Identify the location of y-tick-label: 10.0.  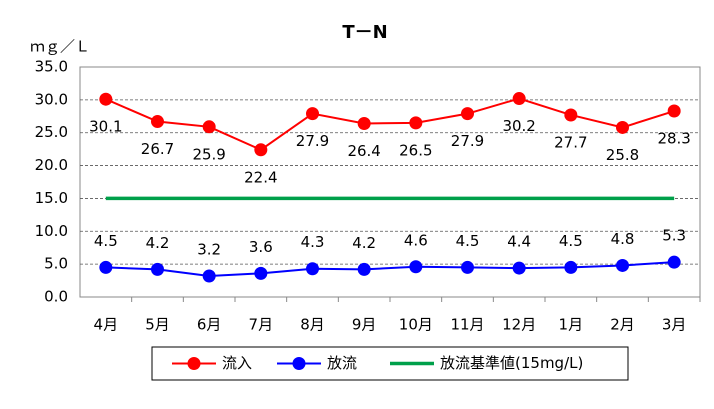
(51, 231).